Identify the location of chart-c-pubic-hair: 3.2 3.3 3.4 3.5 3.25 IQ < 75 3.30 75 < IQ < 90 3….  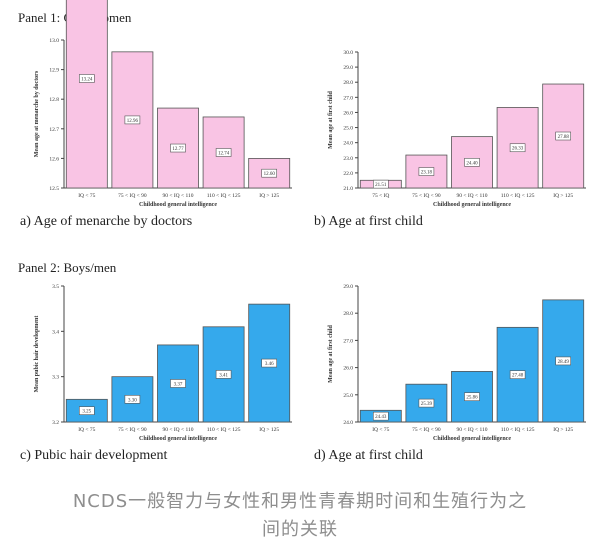
(163, 363).